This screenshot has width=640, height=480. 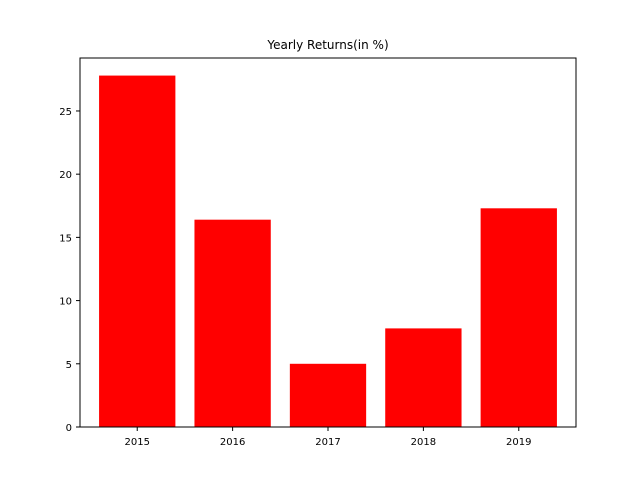 I want to click on bar-2016, so click(x=232, y=323).